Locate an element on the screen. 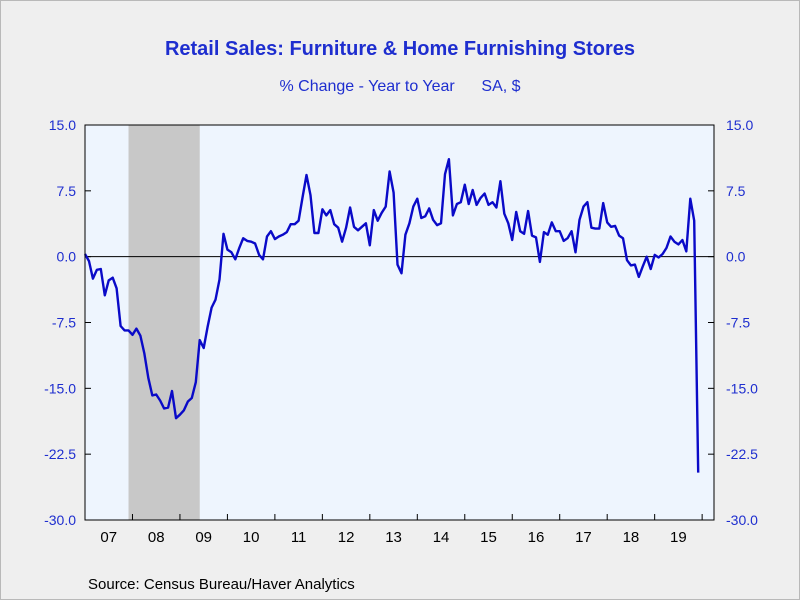  source-note: Source: Census Bureau/Haver Analytics is located at coordinates (221, 584).